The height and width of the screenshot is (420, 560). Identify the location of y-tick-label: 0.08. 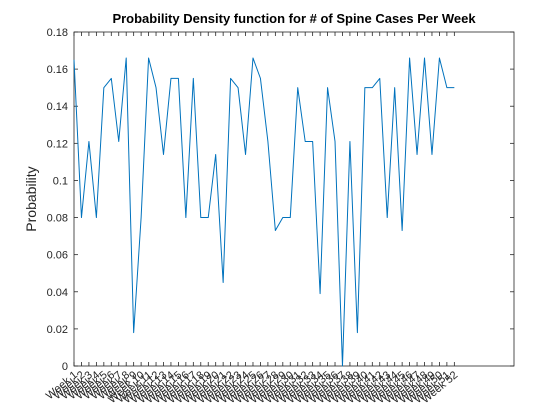
(57, 219).